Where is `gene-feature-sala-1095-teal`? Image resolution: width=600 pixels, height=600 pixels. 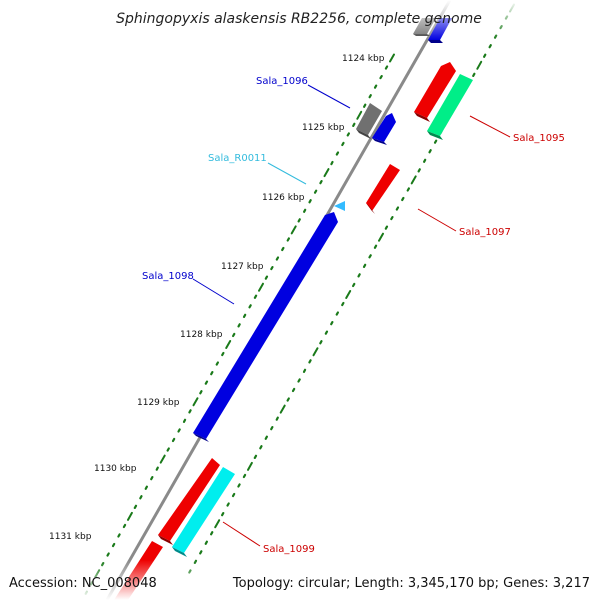 gene-feature-sala-1095-teal is located at coordinates (450, 105).